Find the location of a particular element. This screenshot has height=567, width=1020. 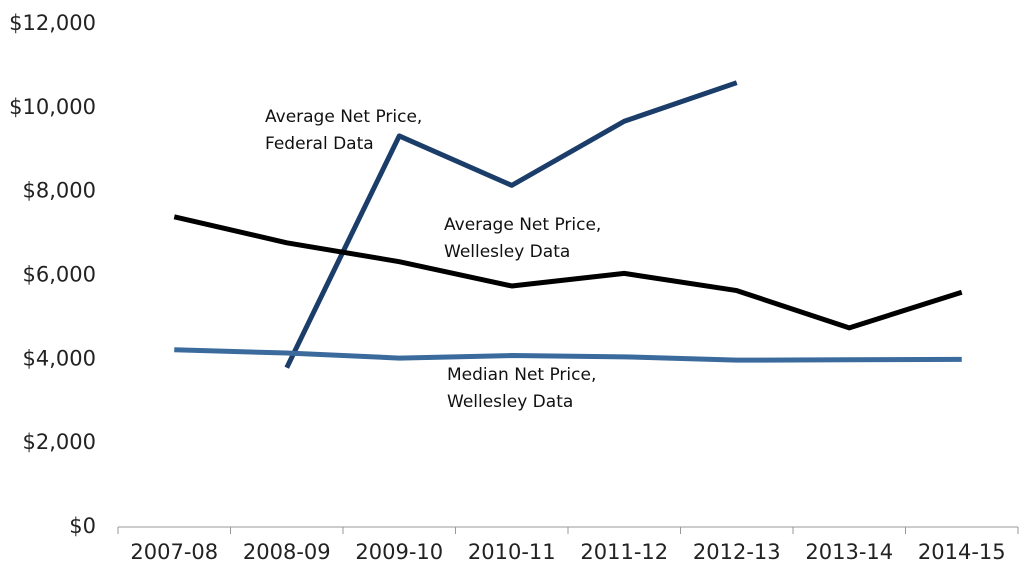

x-tick-label: 2008-09 is located at coordinates (287, 552).